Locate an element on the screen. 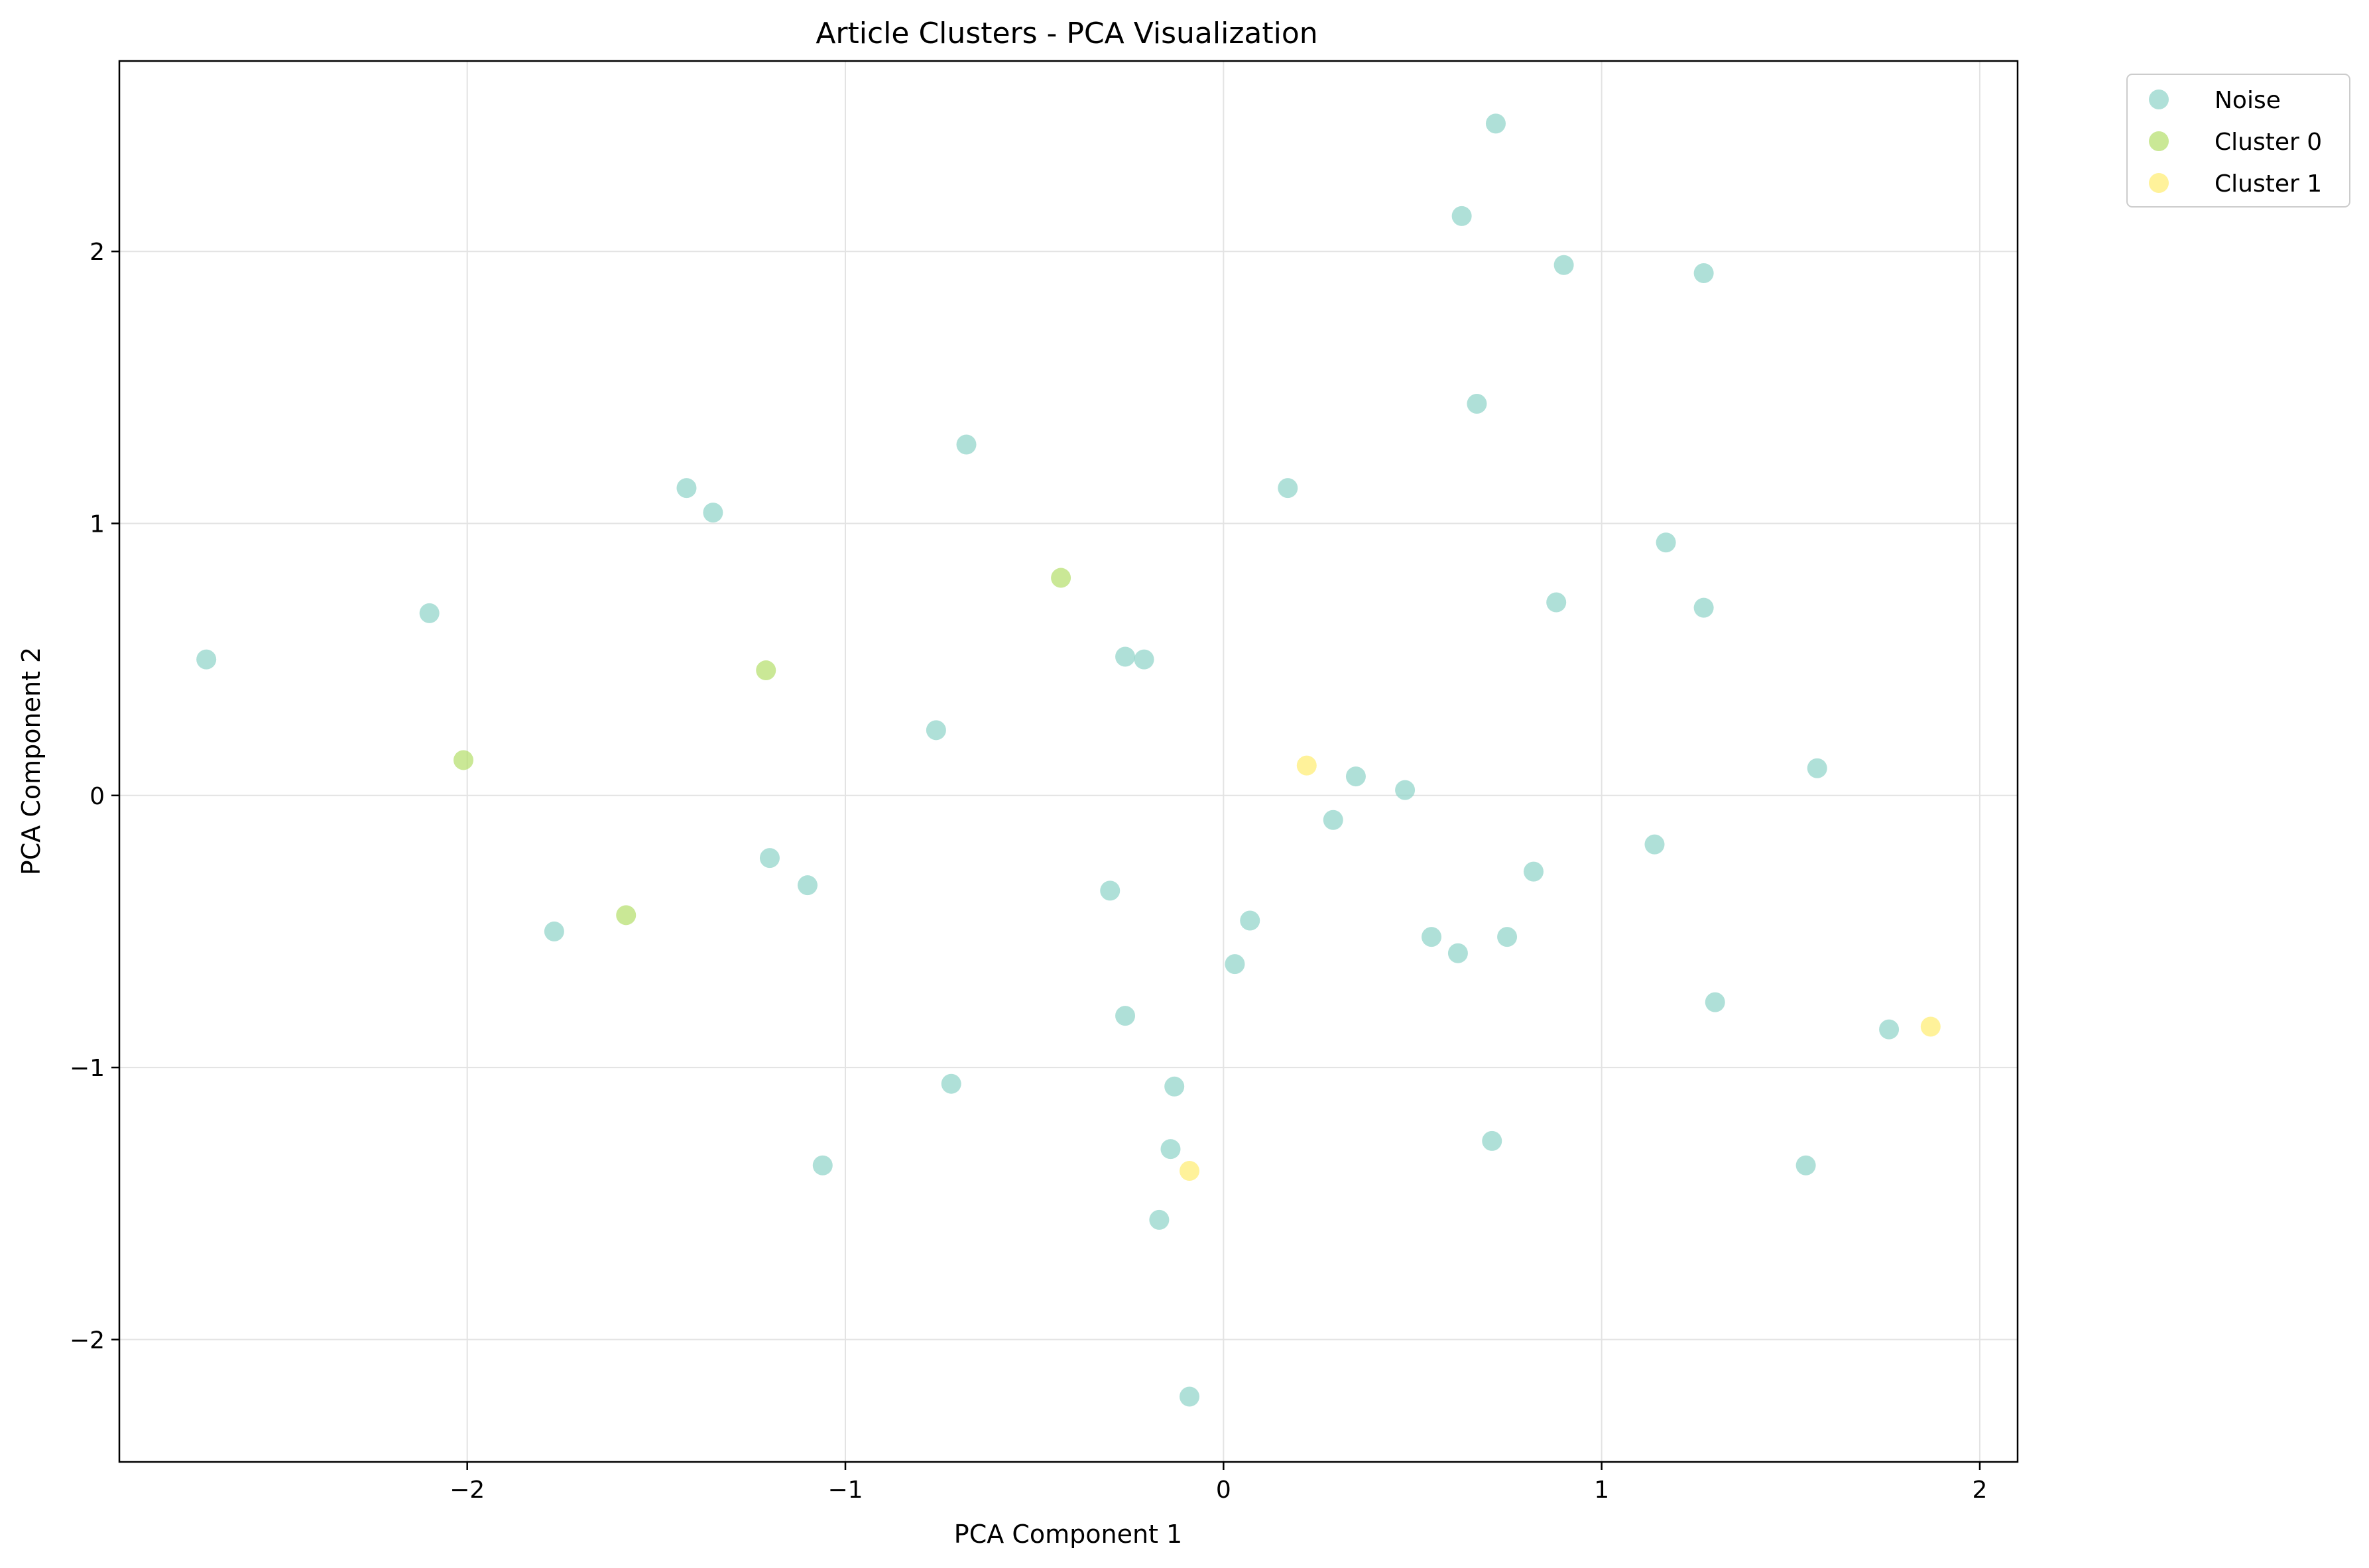 The width and height of the screenshot is (2369, 1568). chart-title: Article Clusters - PCA Visualization is located at coordinates (1066, 33).